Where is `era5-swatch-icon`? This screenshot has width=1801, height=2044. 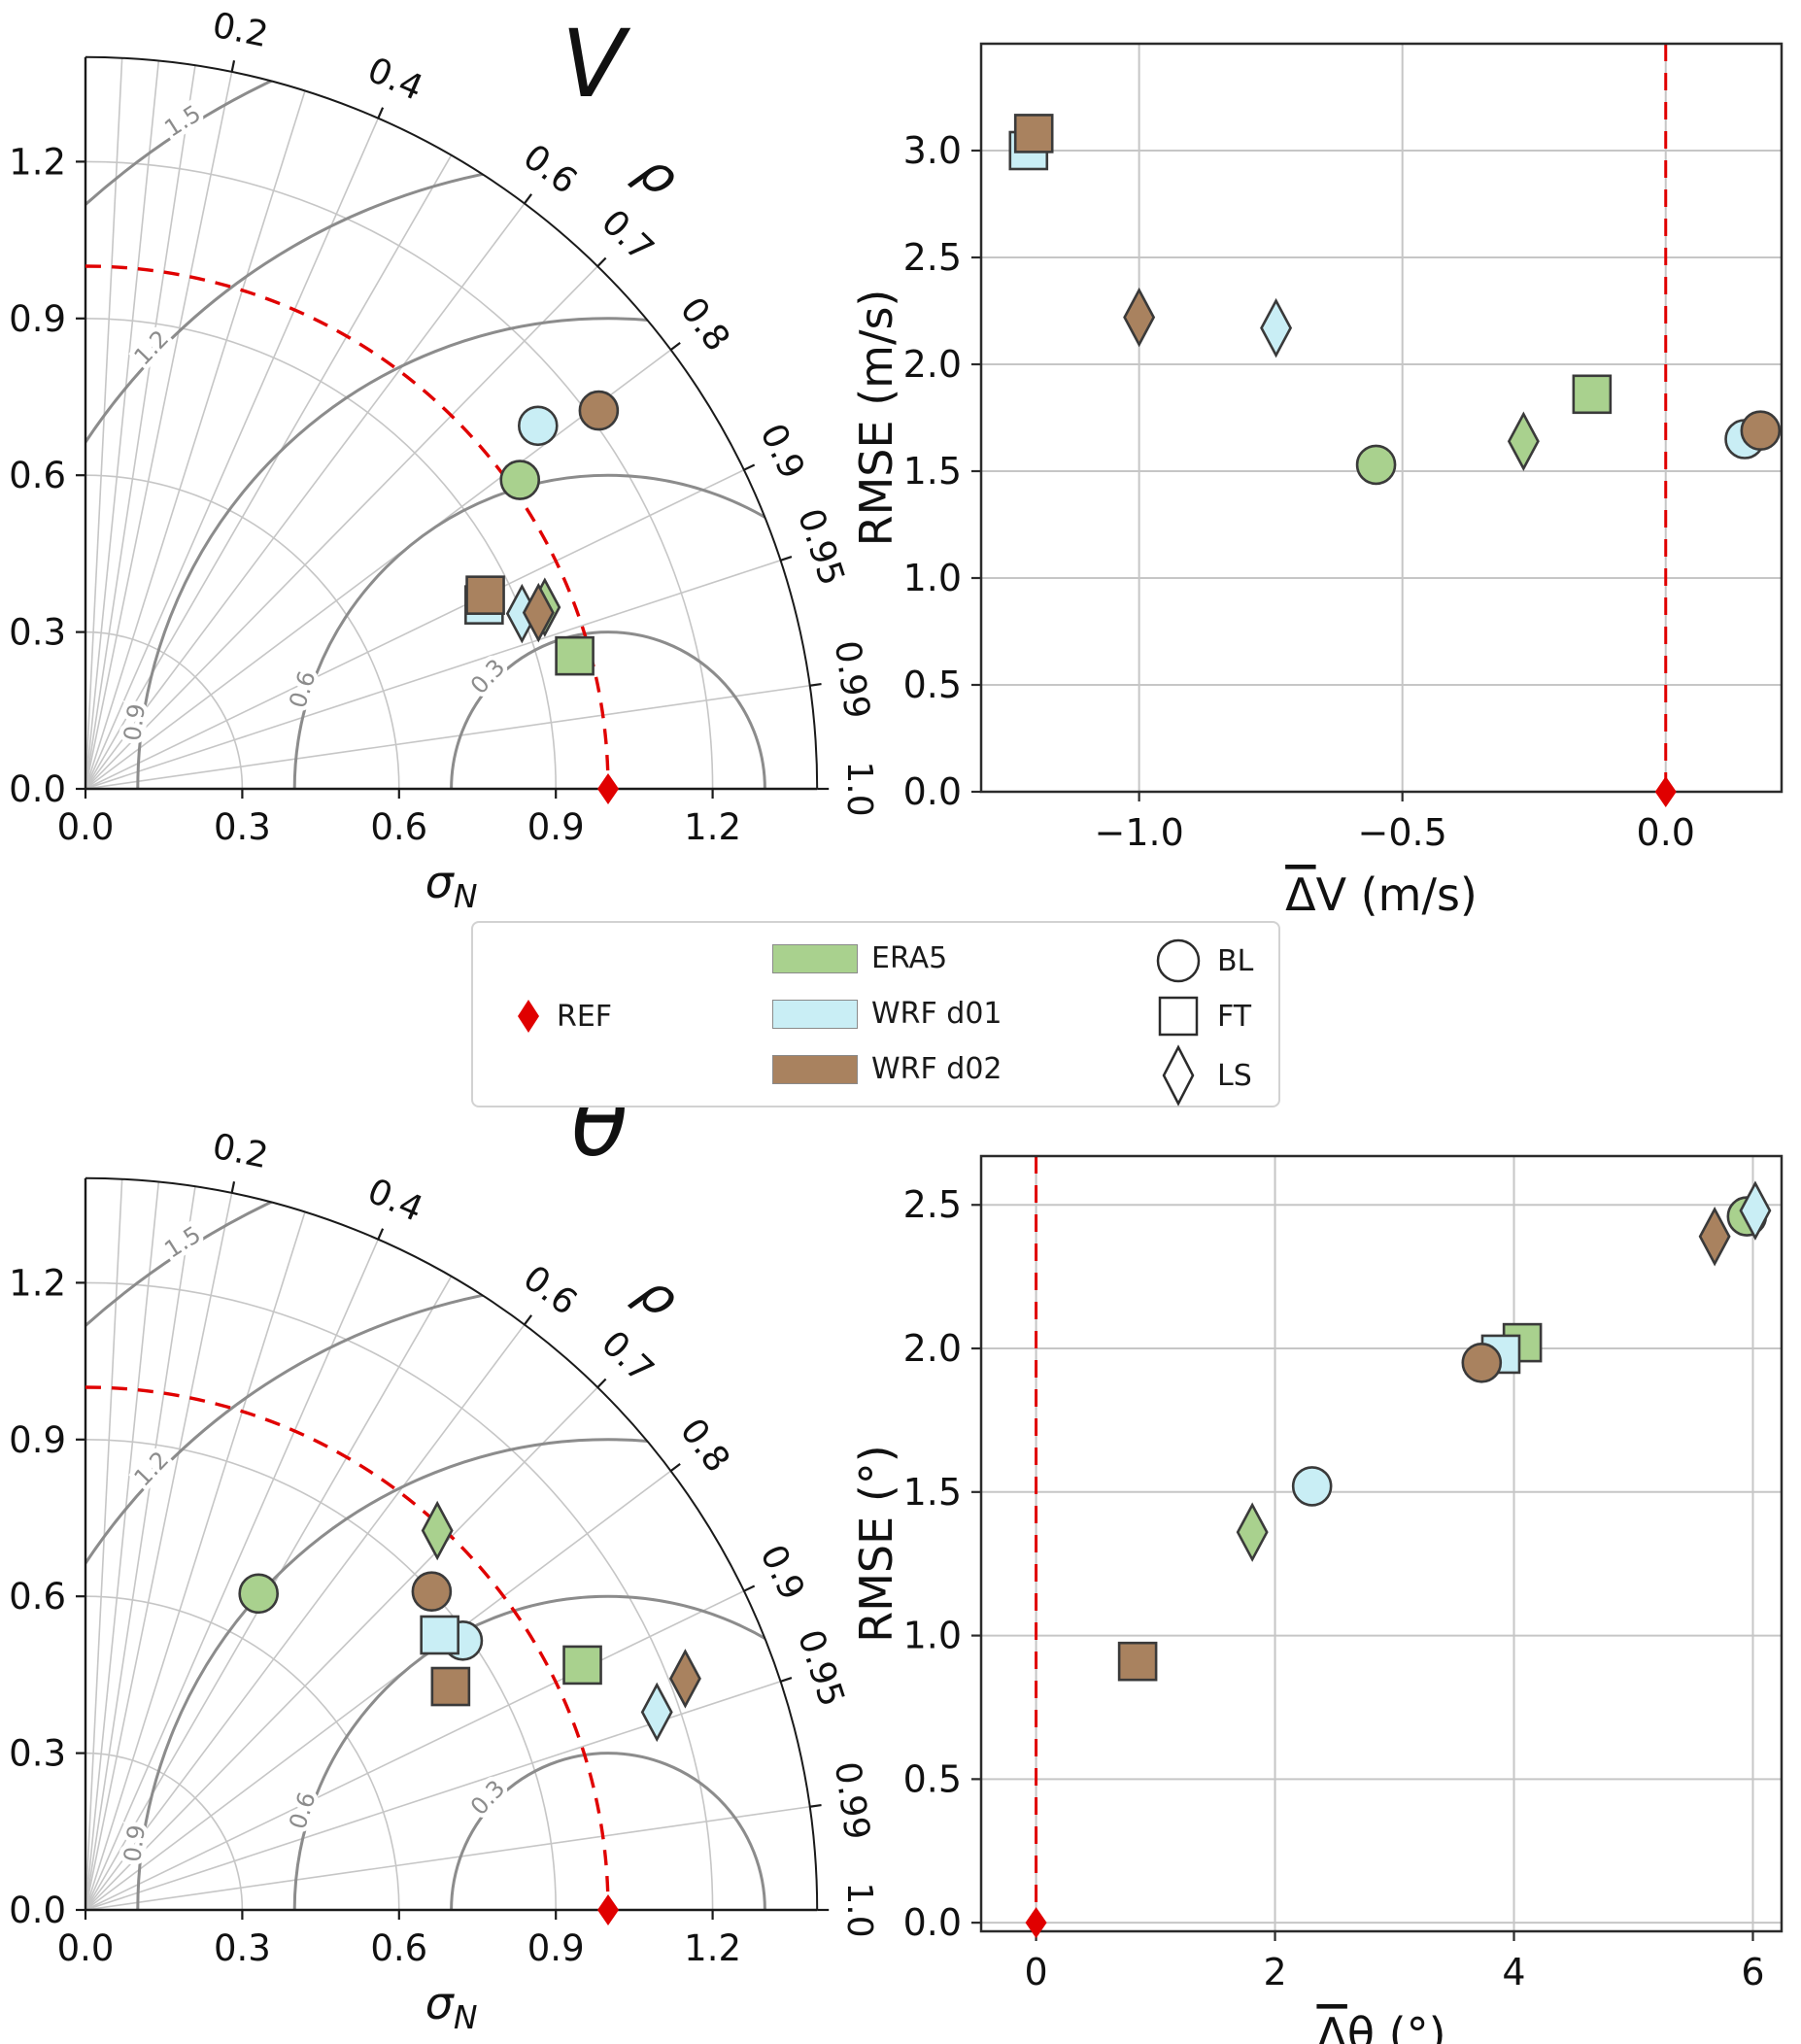 era5-swatch-icon is located at coordinates (815, 958).